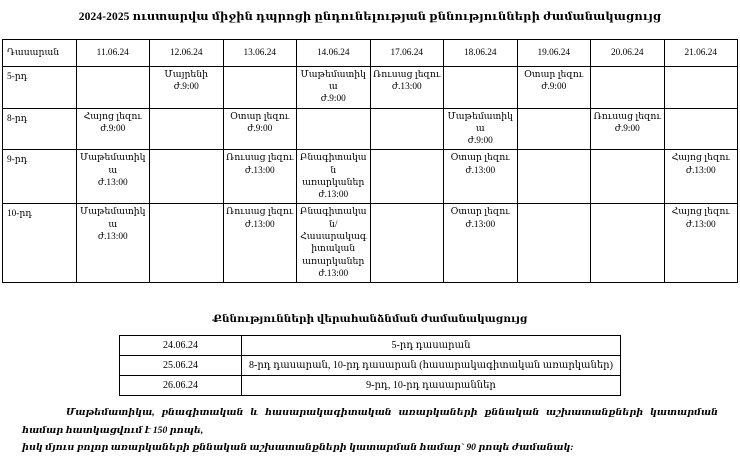 This screenshot has height=467, width=740. I want to click on column-header-date-8: 20.06.24, so click(627, 52).